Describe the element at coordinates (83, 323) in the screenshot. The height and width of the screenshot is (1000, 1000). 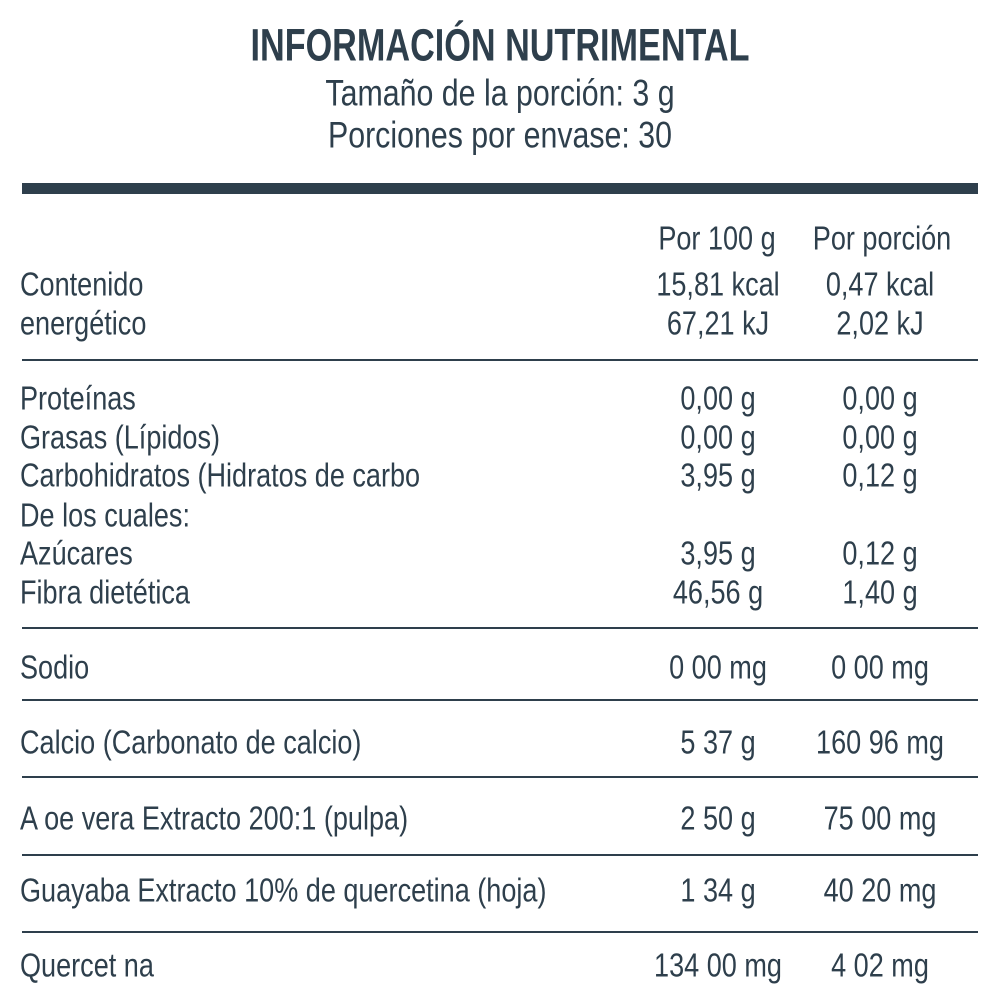
I see `row-label: energético` at that location.